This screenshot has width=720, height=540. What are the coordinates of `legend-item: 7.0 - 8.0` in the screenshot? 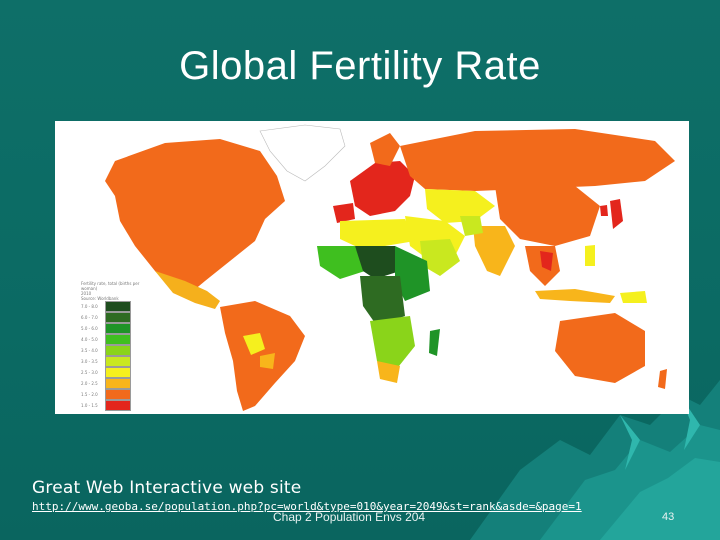 It's located at (116, 306).